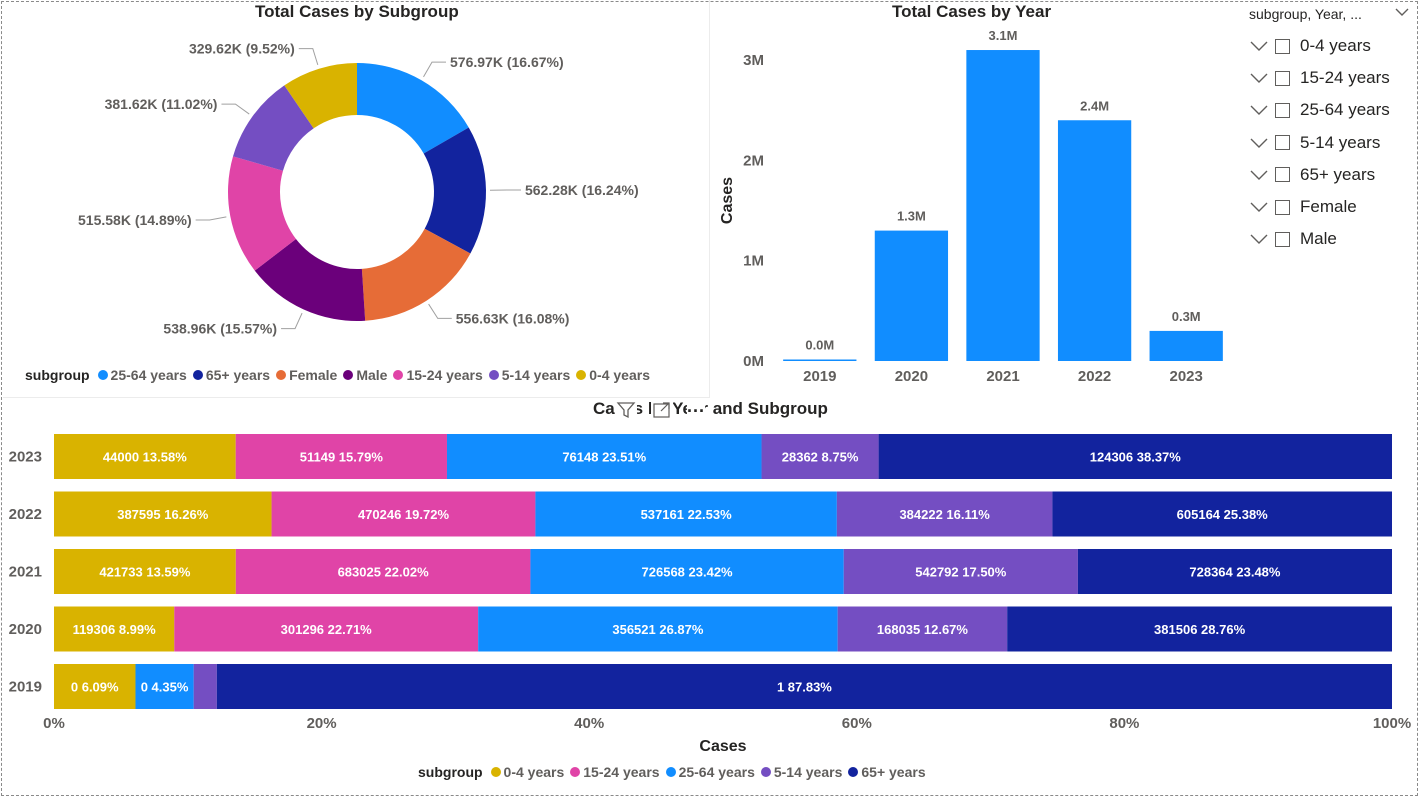 The image size is (1421, 799). I want to click on column-bar-2021, so click(1003, 205).